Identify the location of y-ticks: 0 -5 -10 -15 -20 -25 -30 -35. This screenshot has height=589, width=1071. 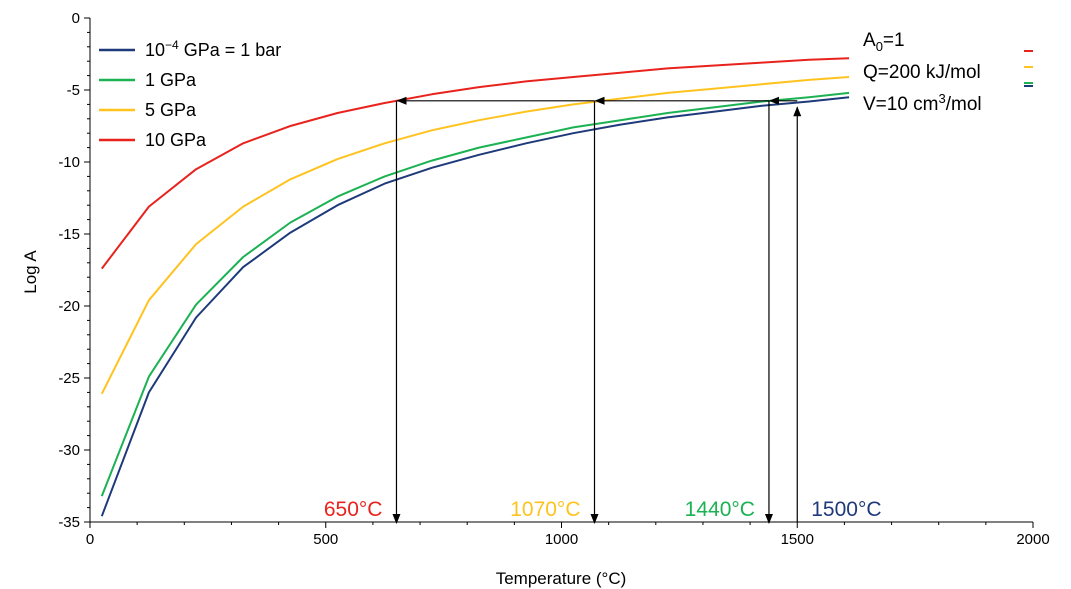
(74, 270).